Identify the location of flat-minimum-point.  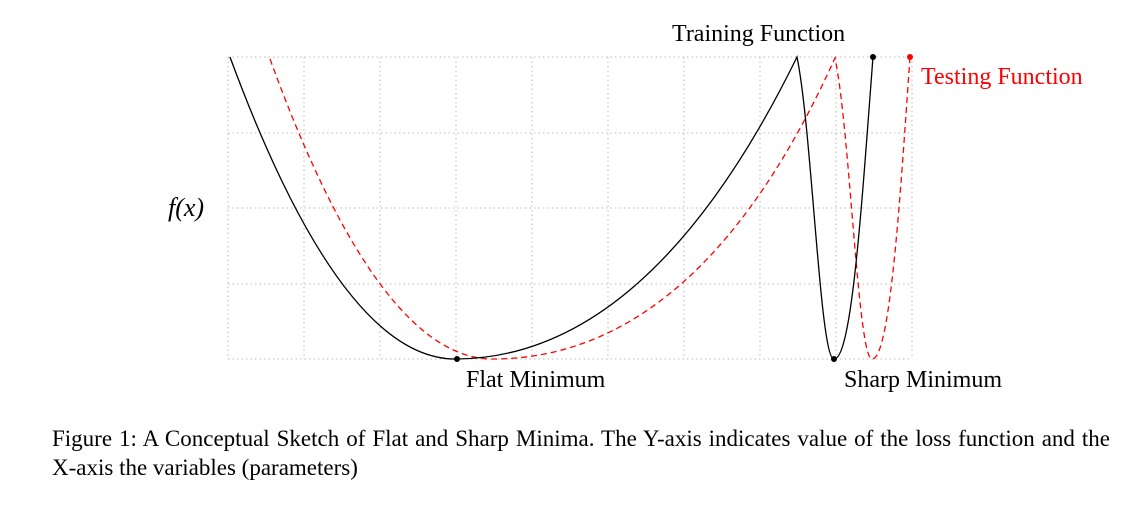
(457, 359).